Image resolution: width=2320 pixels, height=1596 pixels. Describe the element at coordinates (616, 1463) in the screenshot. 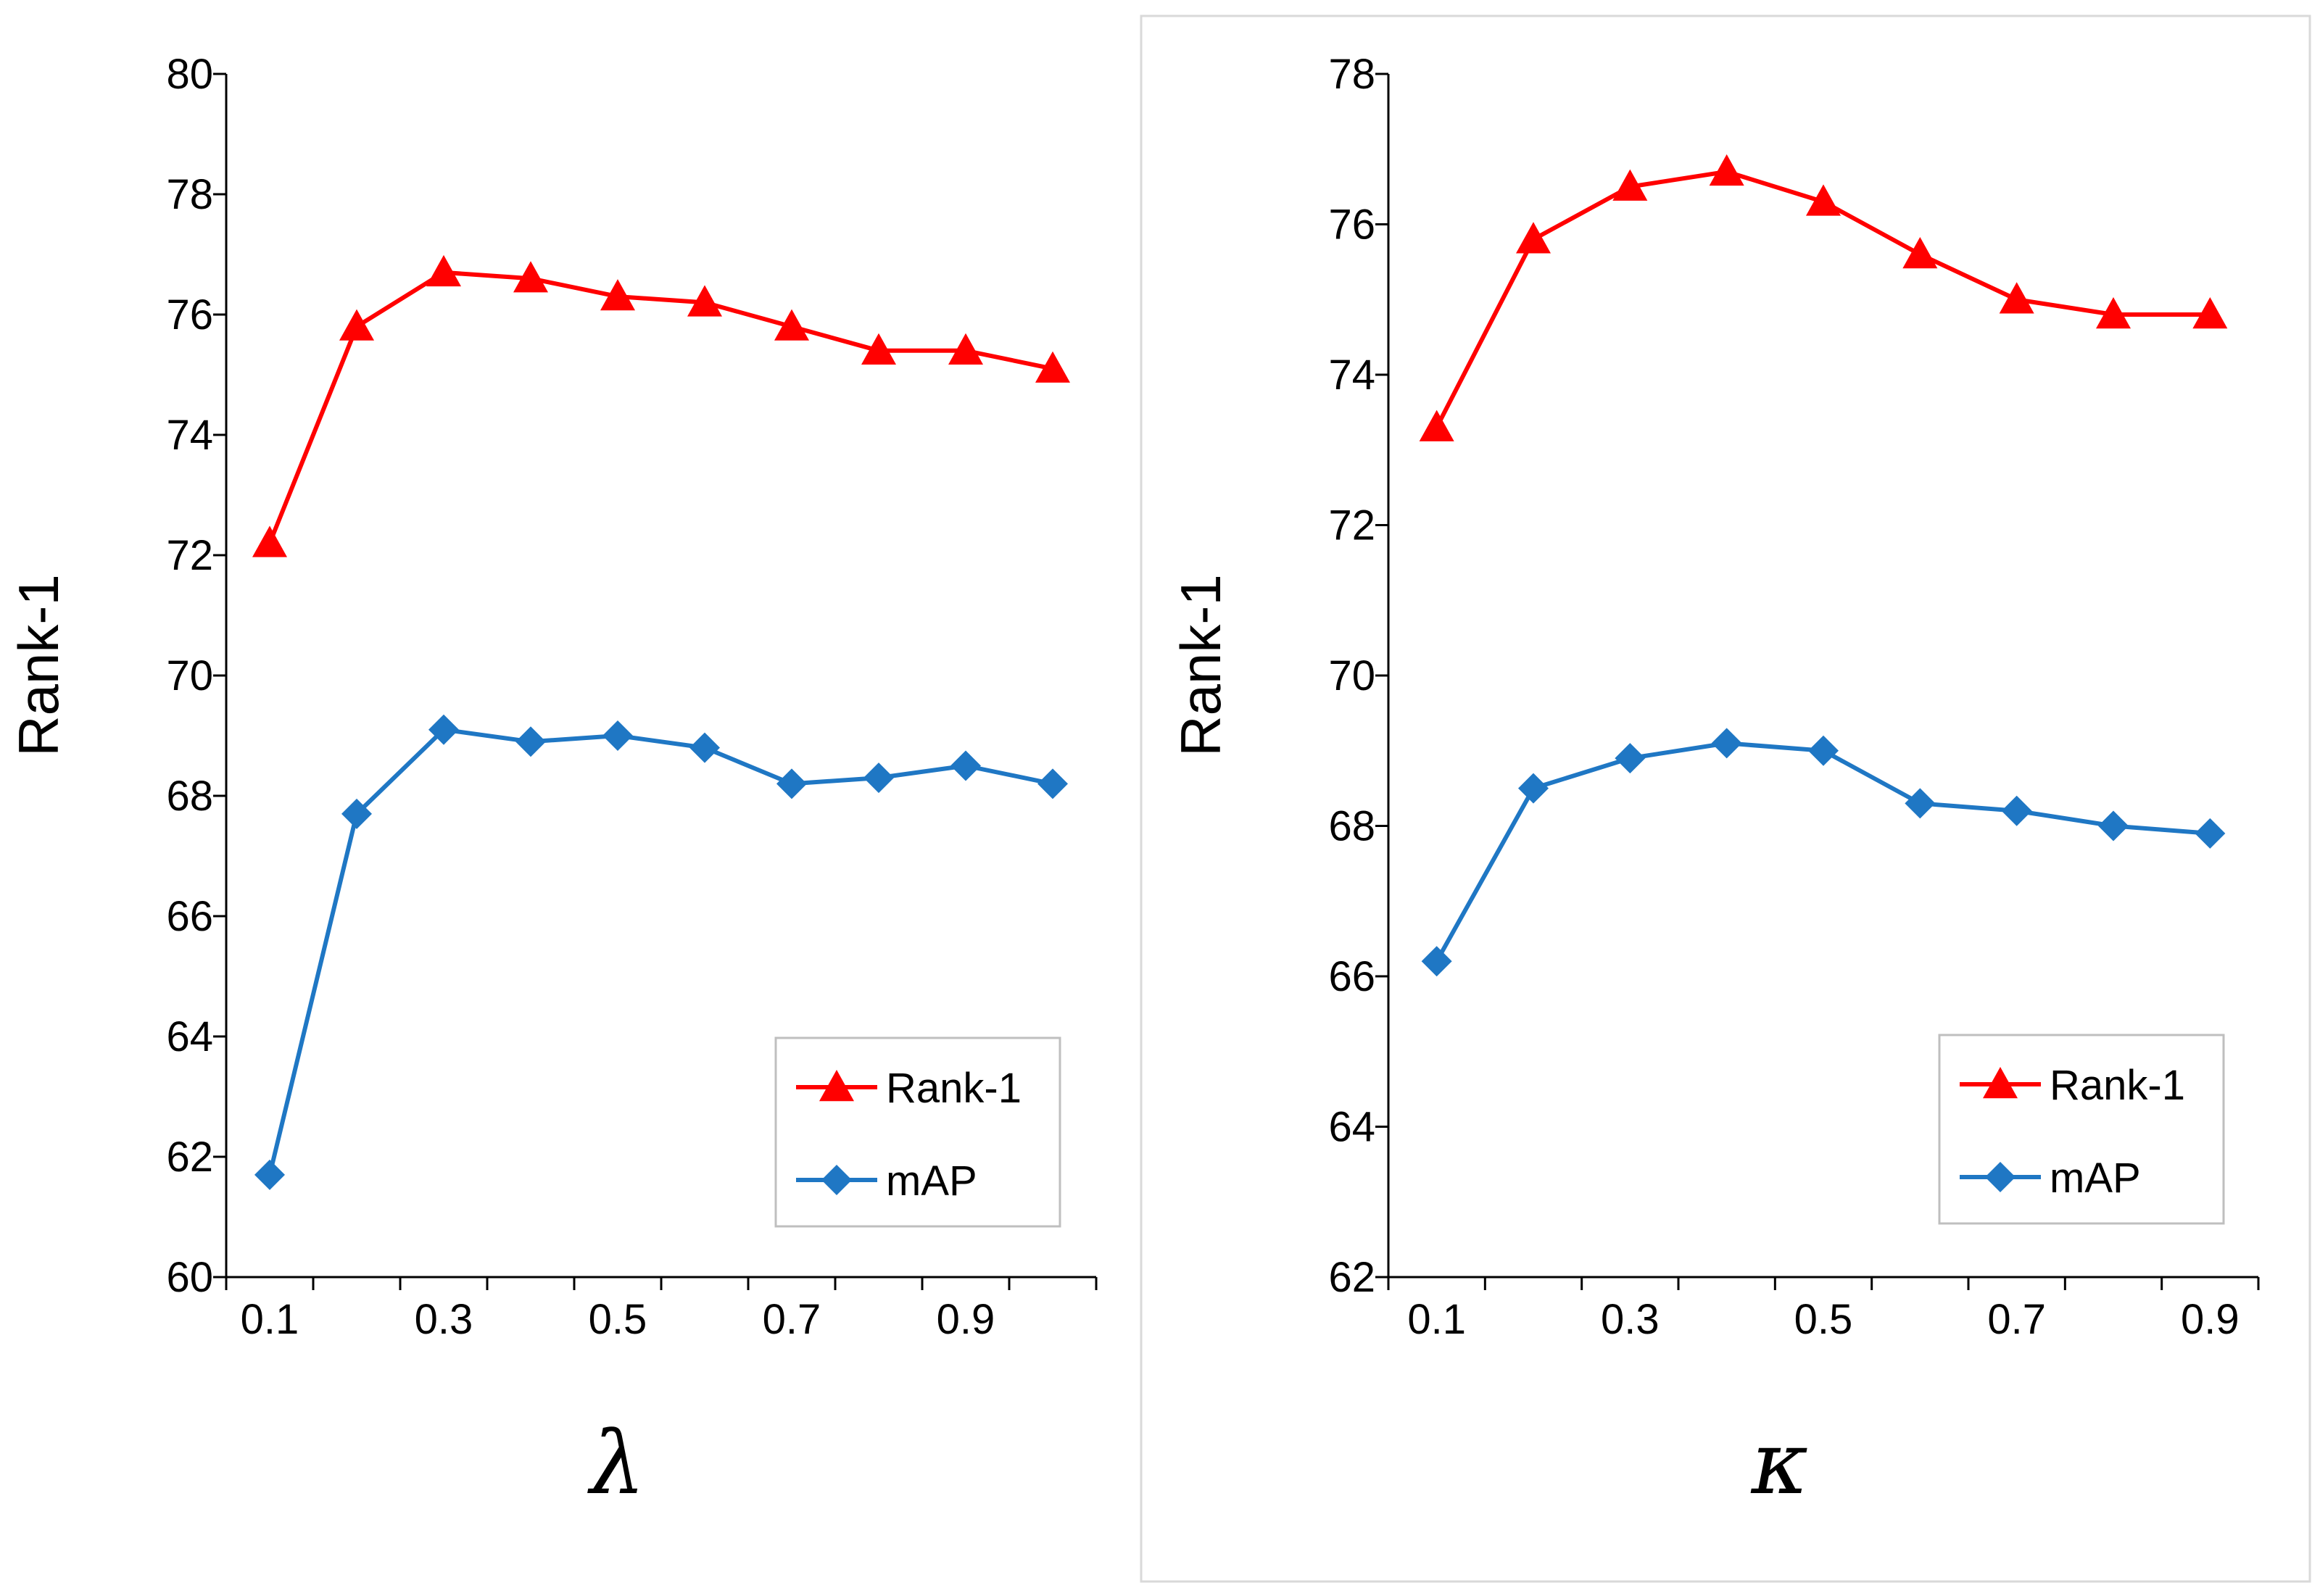

I see `x-axis-title: λ` at that location.